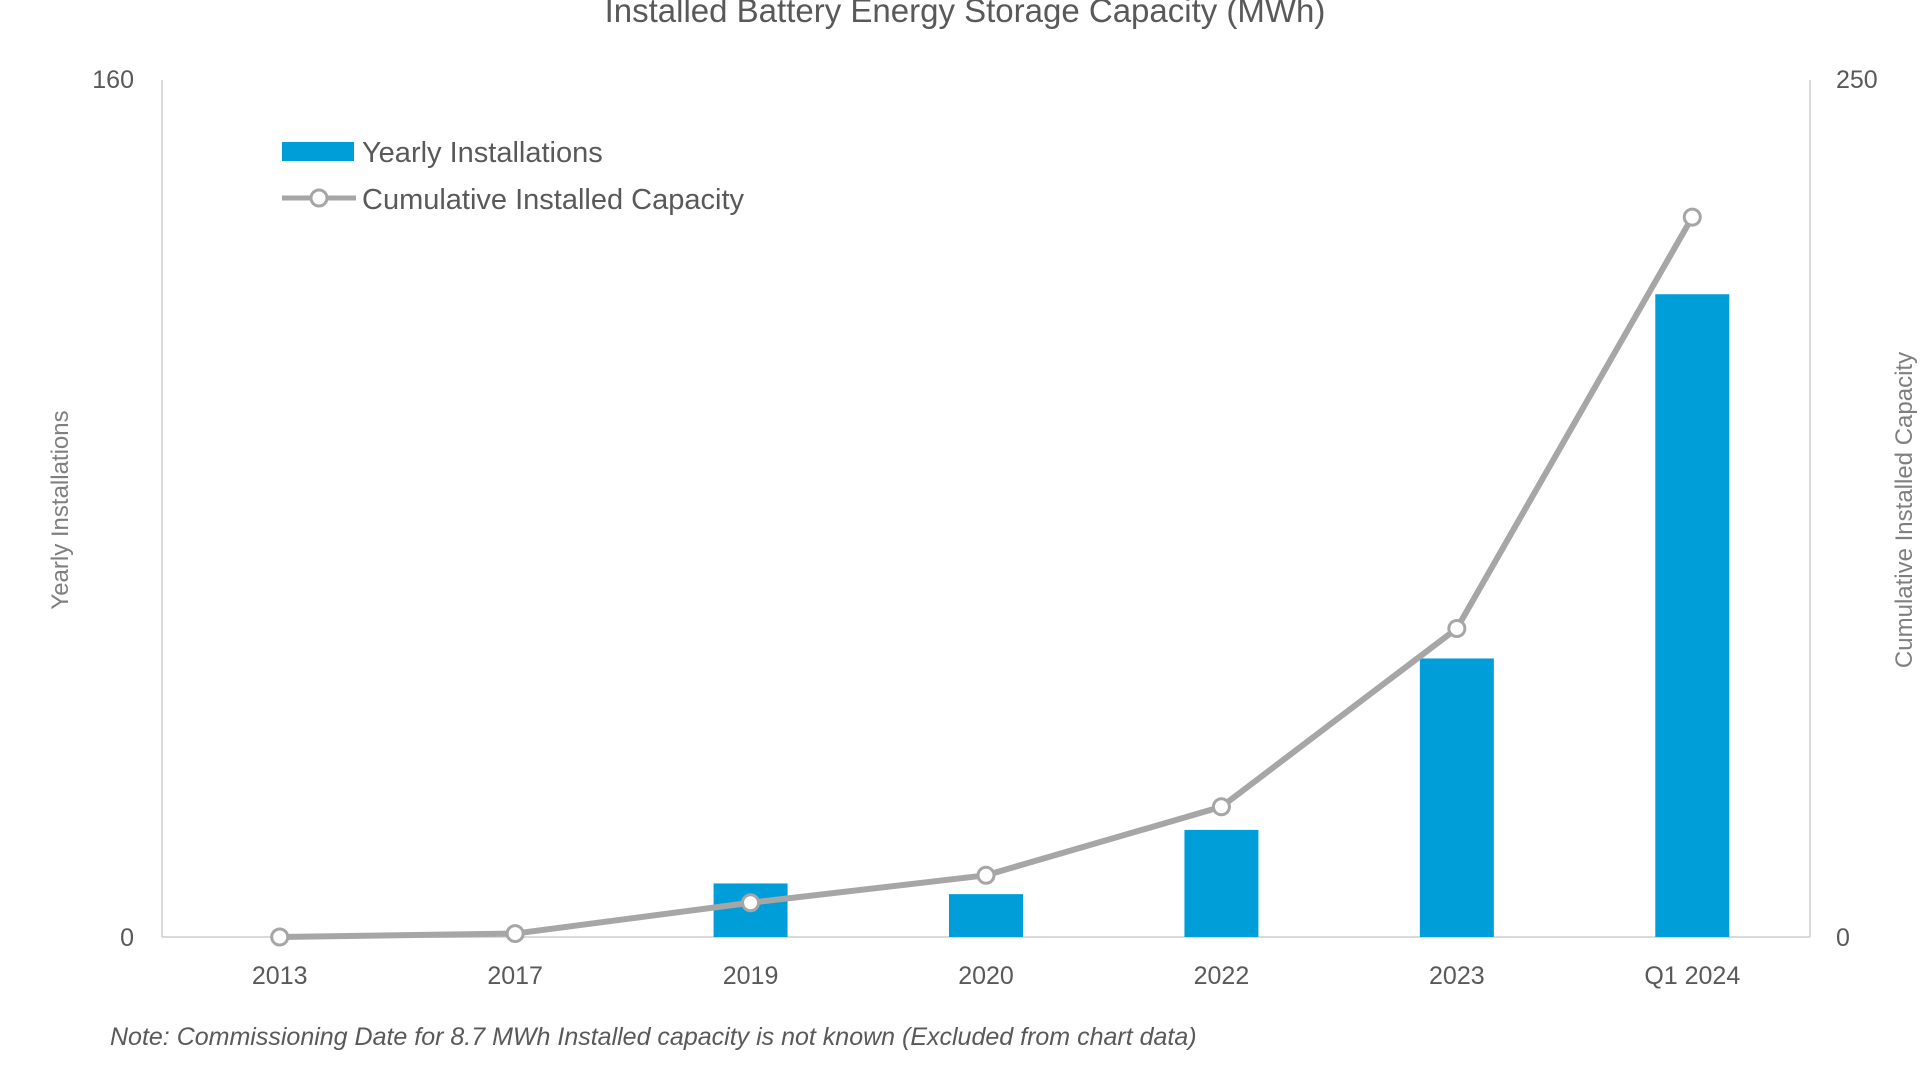 The height and width of the screenshot is (1080, 1920). What do you see at coordinates (986, 875) in the screenshot?
I see `cumulative-point-2020` at bounding box center [986, 875].